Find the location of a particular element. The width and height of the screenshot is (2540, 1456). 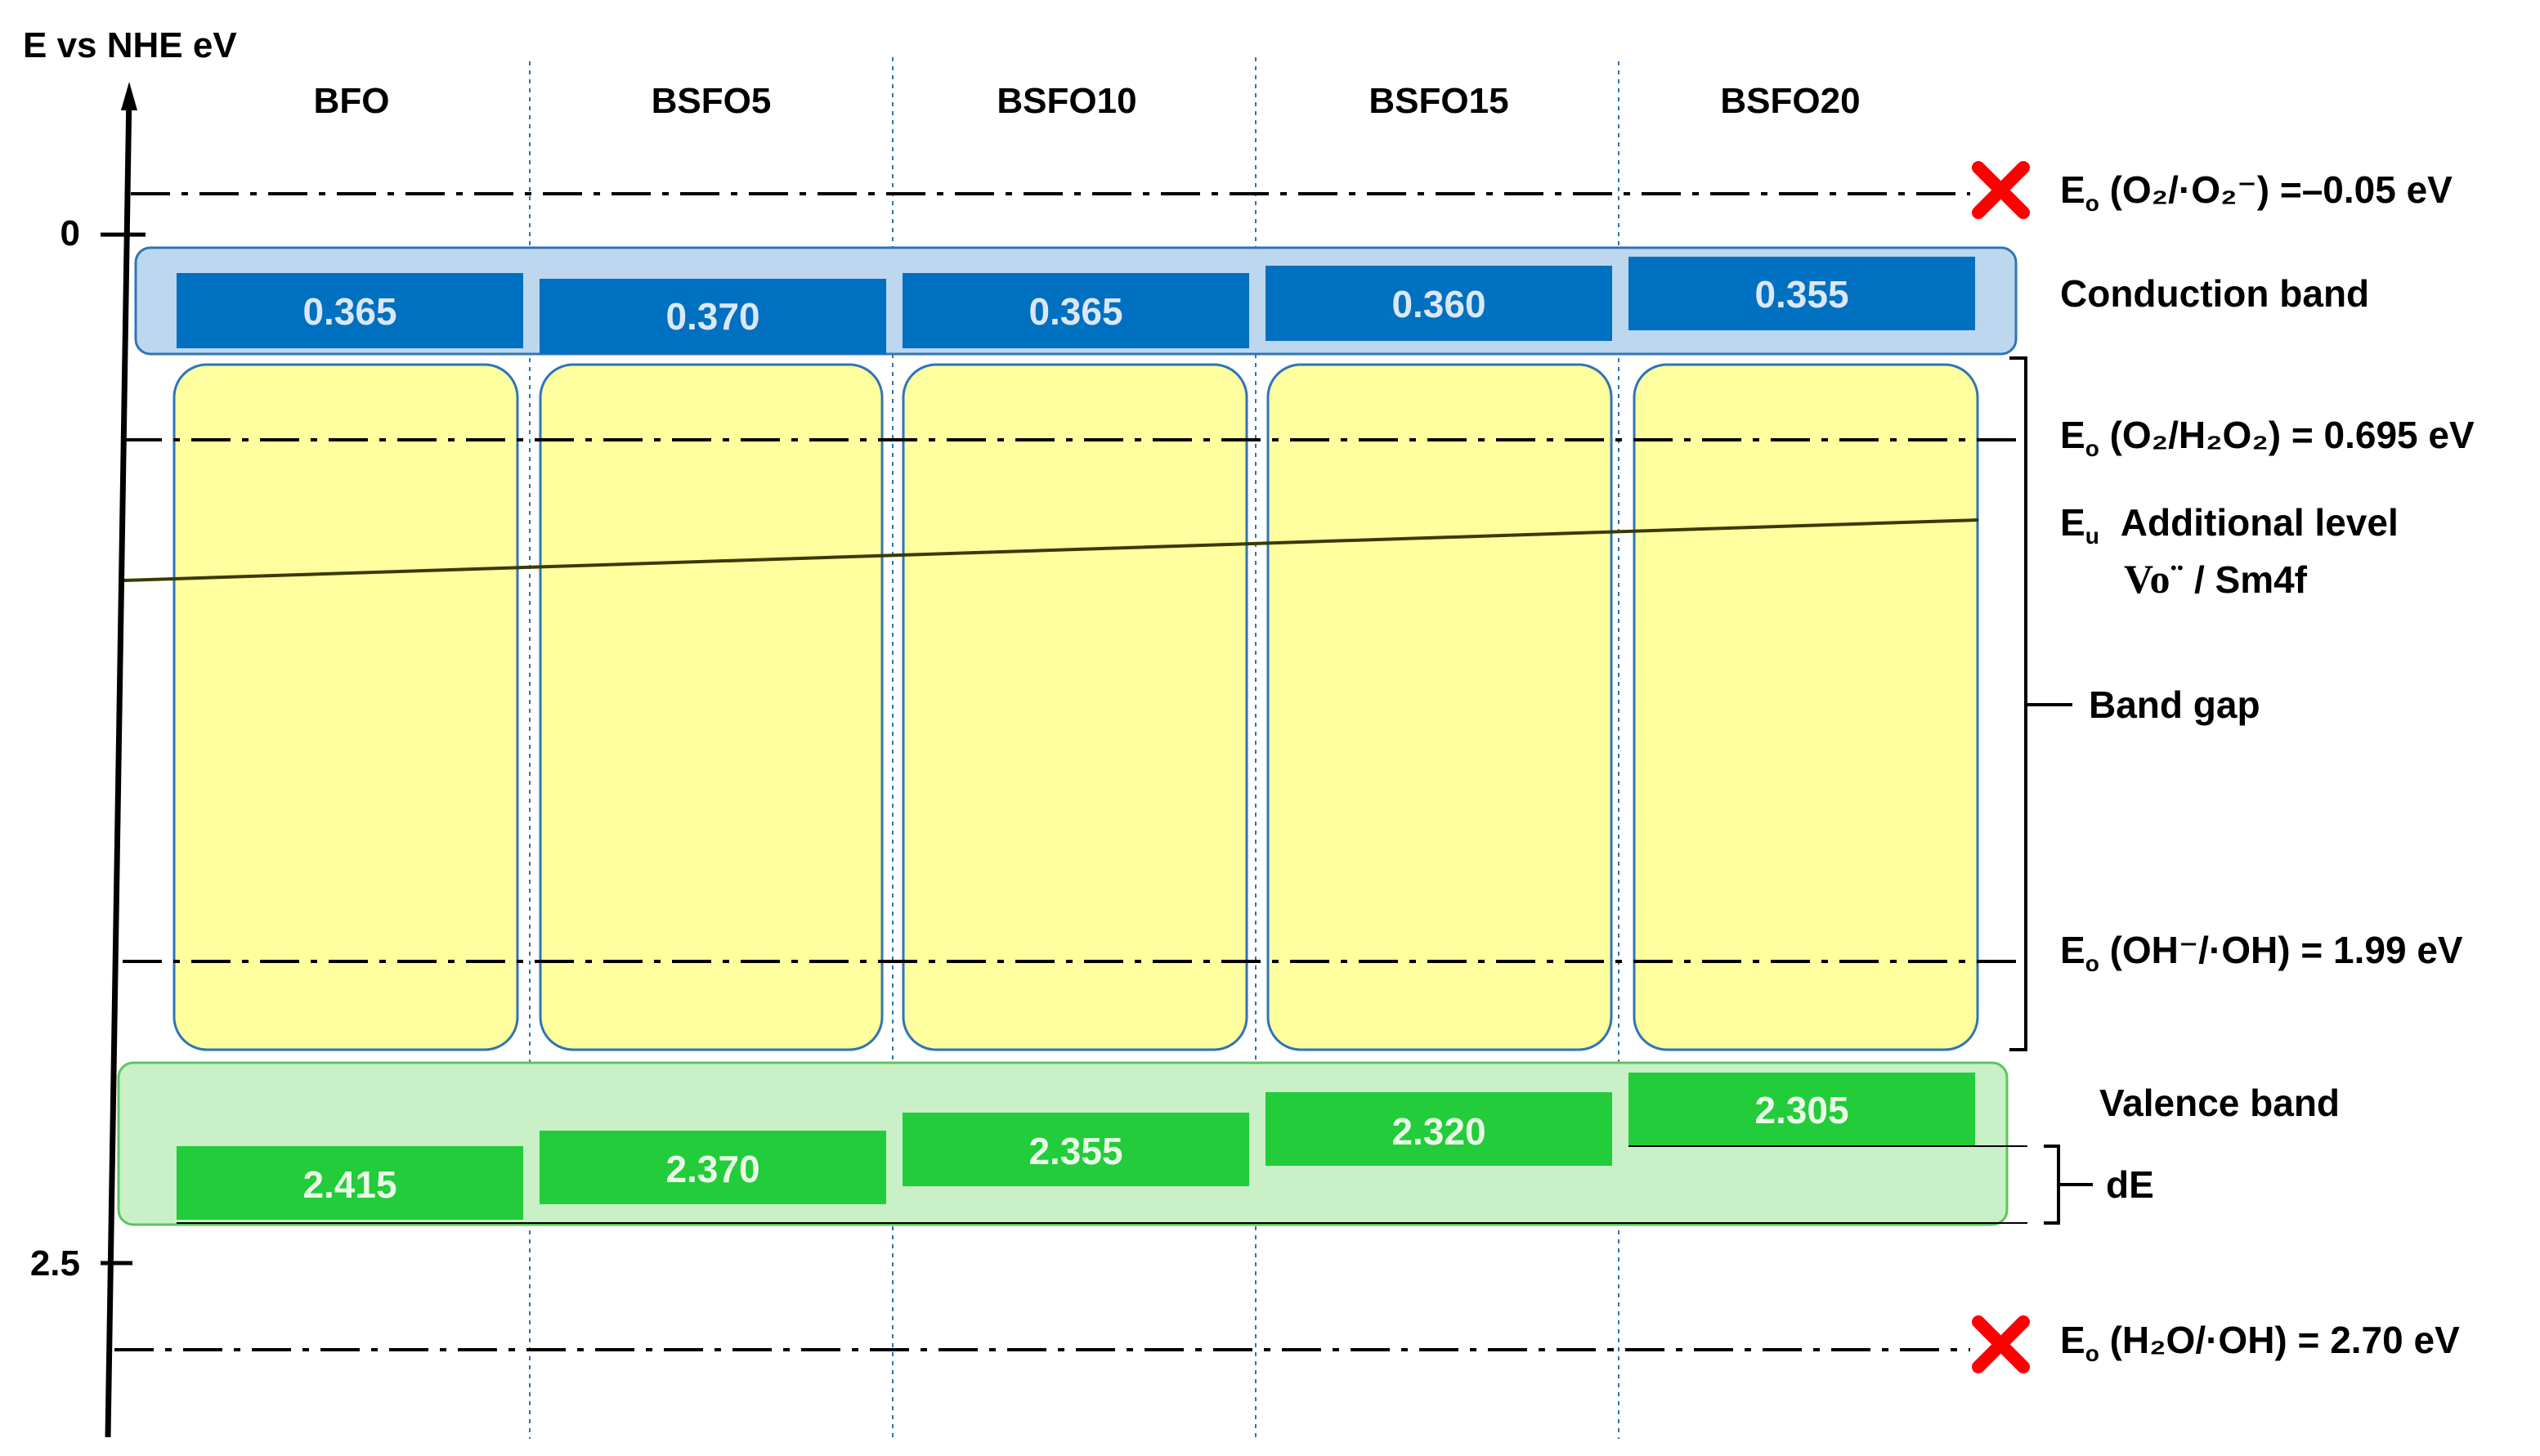

vo-sm4f-label: Vo¨ / Sm4f is located at coordinates (2216, 579).